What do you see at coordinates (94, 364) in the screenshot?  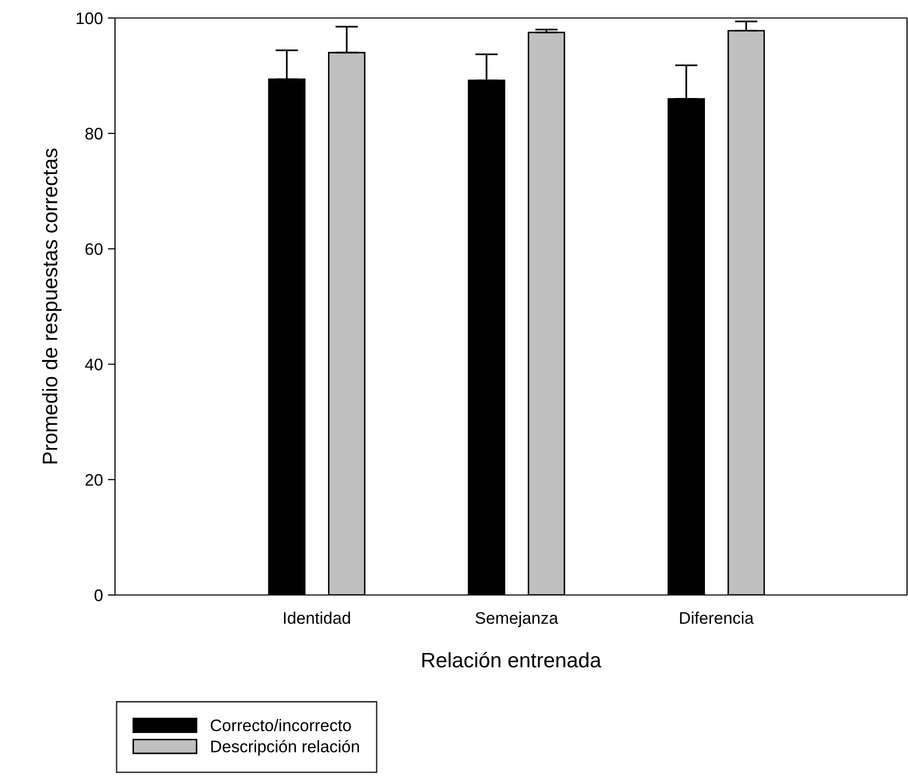 I see `y-tick-label: 40` at bounding box center [94, 364].